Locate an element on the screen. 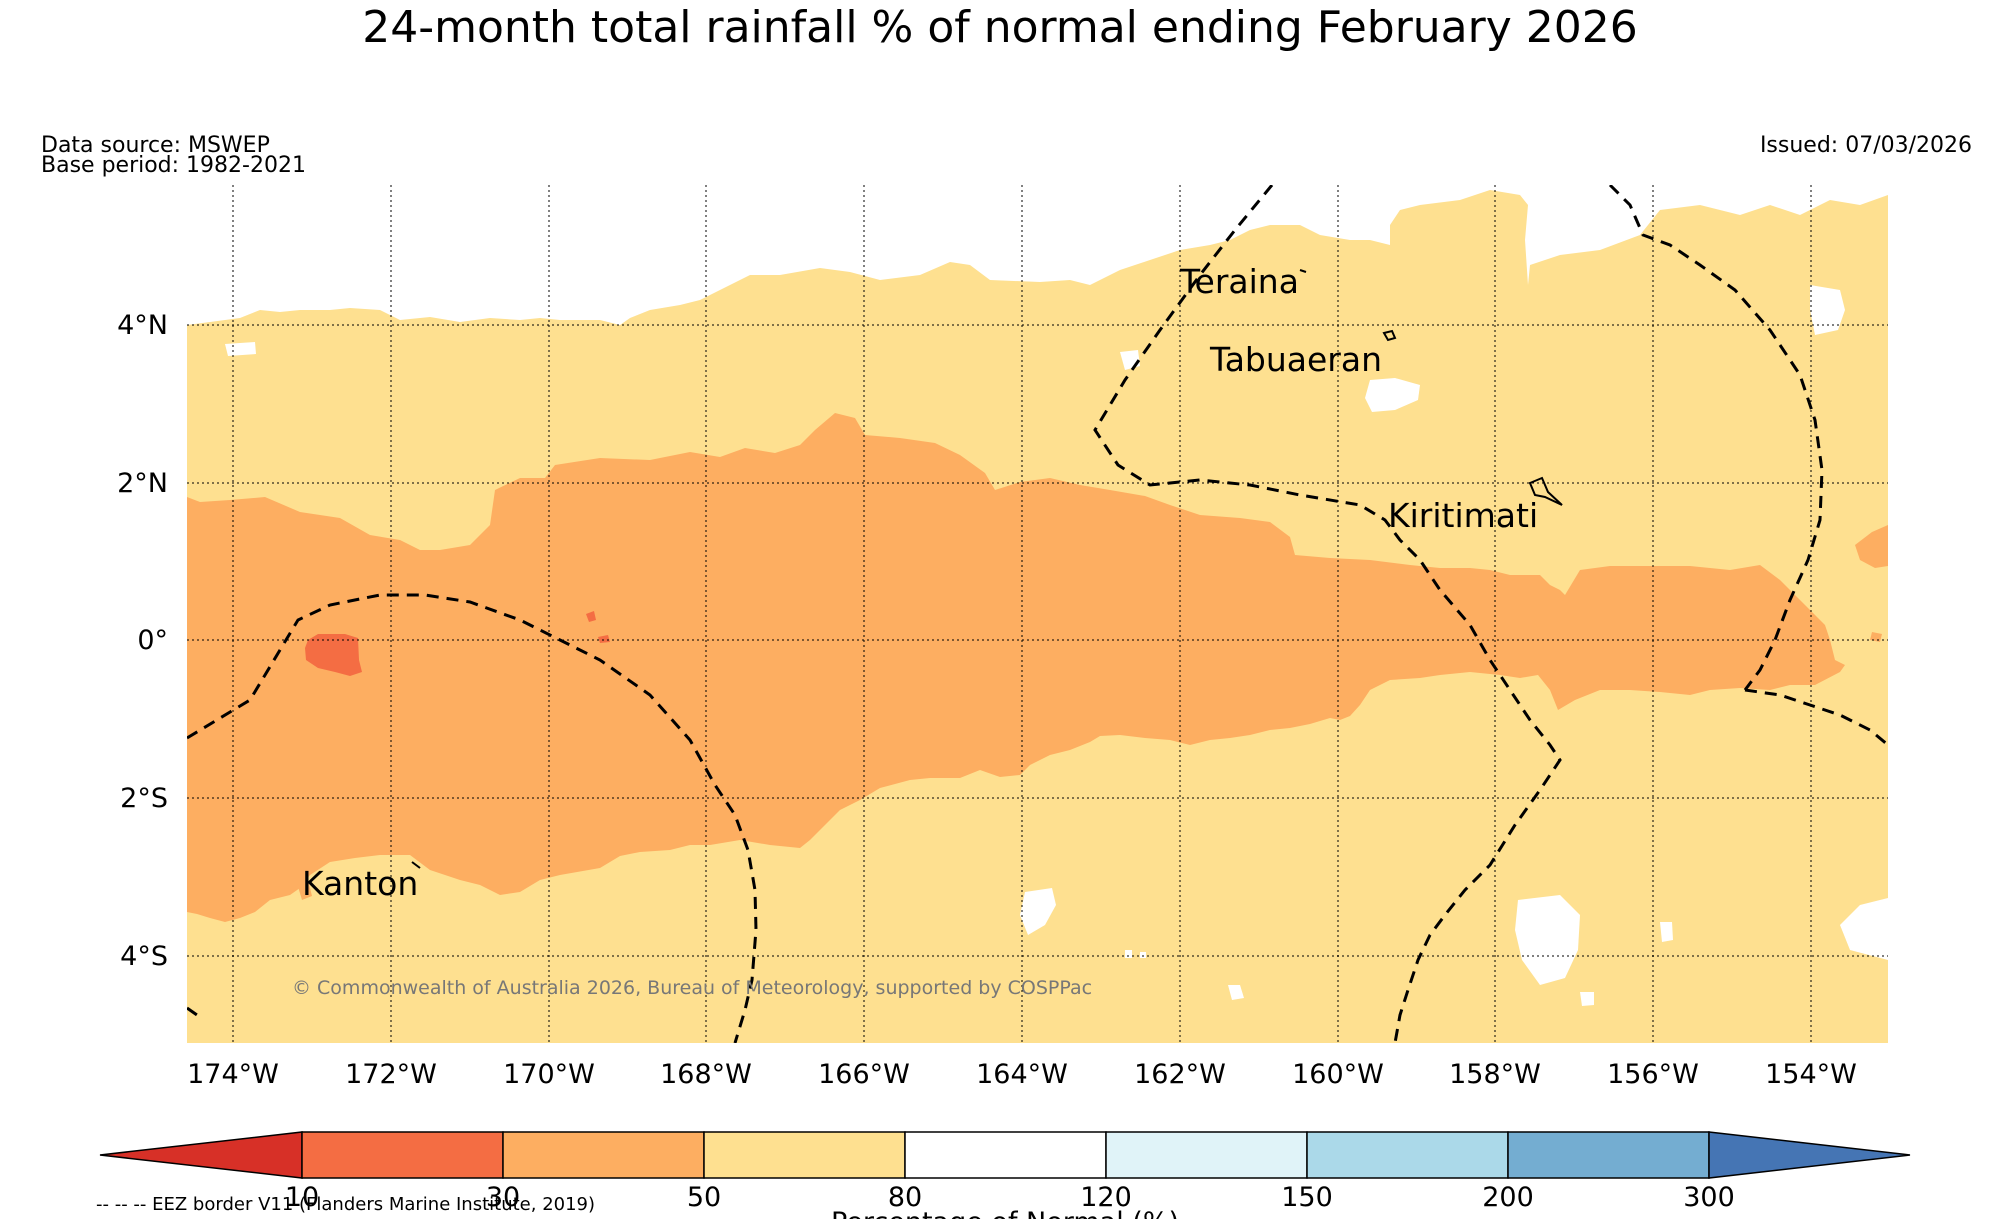 The height and width of the screenshot is (1219, 2000). colorbar-extend-high is located at coordinates (1809, 1155).